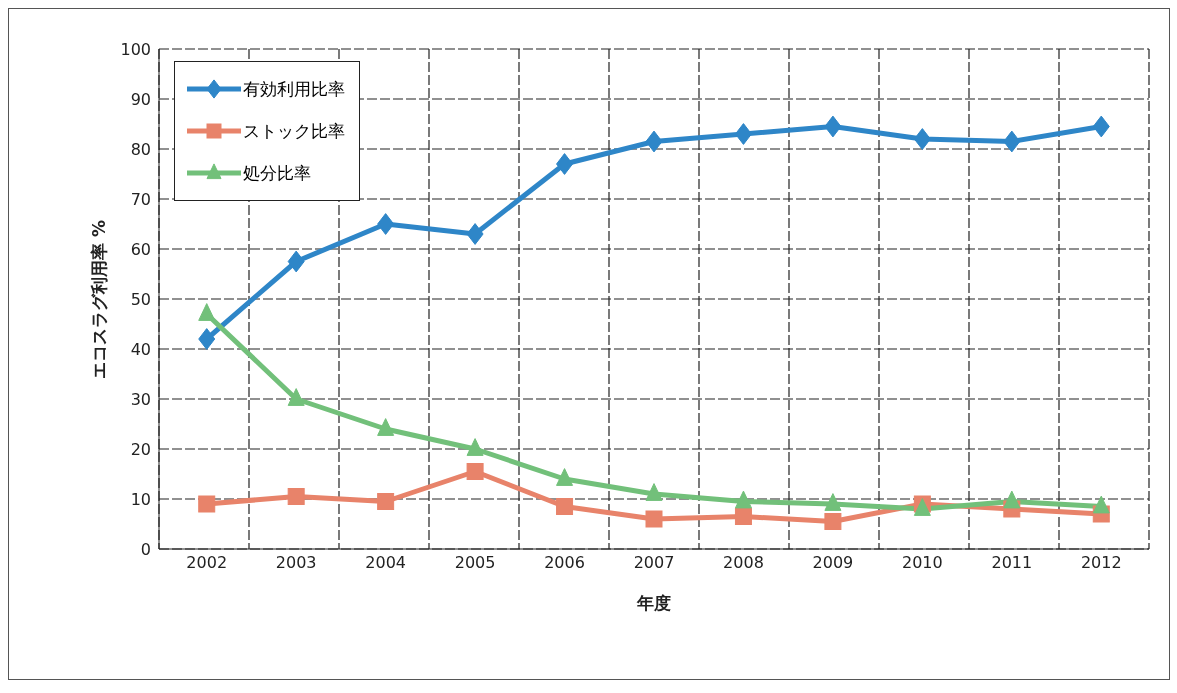  Describe the element at coordinates (385, 563) in the screenshot. I see `x-tick-label: 2004` at that location.